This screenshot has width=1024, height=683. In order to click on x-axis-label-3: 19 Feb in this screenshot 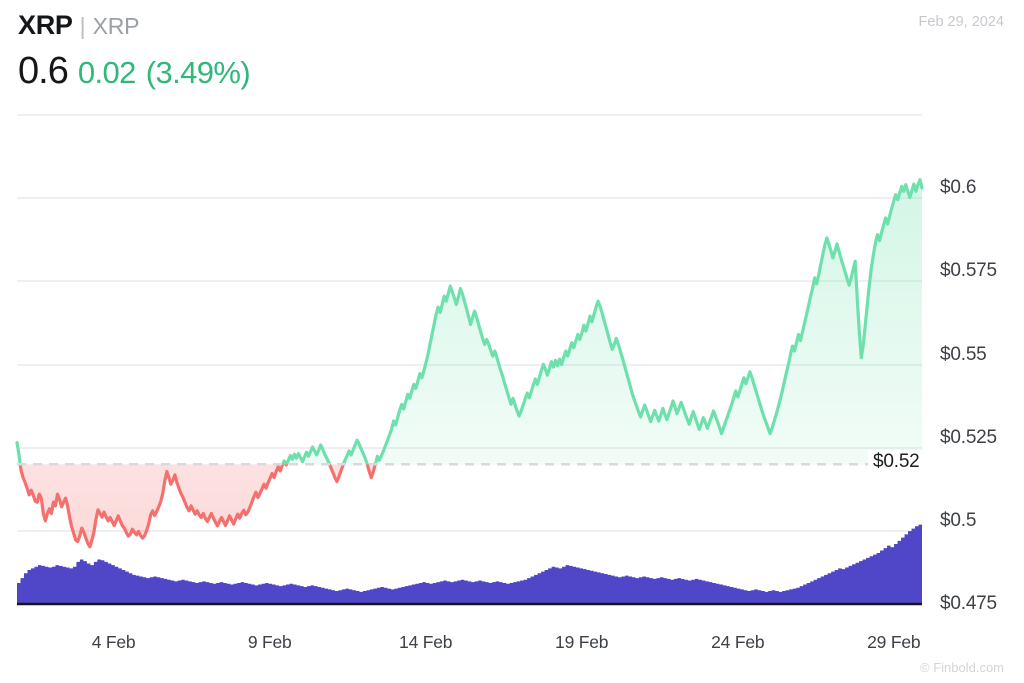, I will do `click(582, 642)`.